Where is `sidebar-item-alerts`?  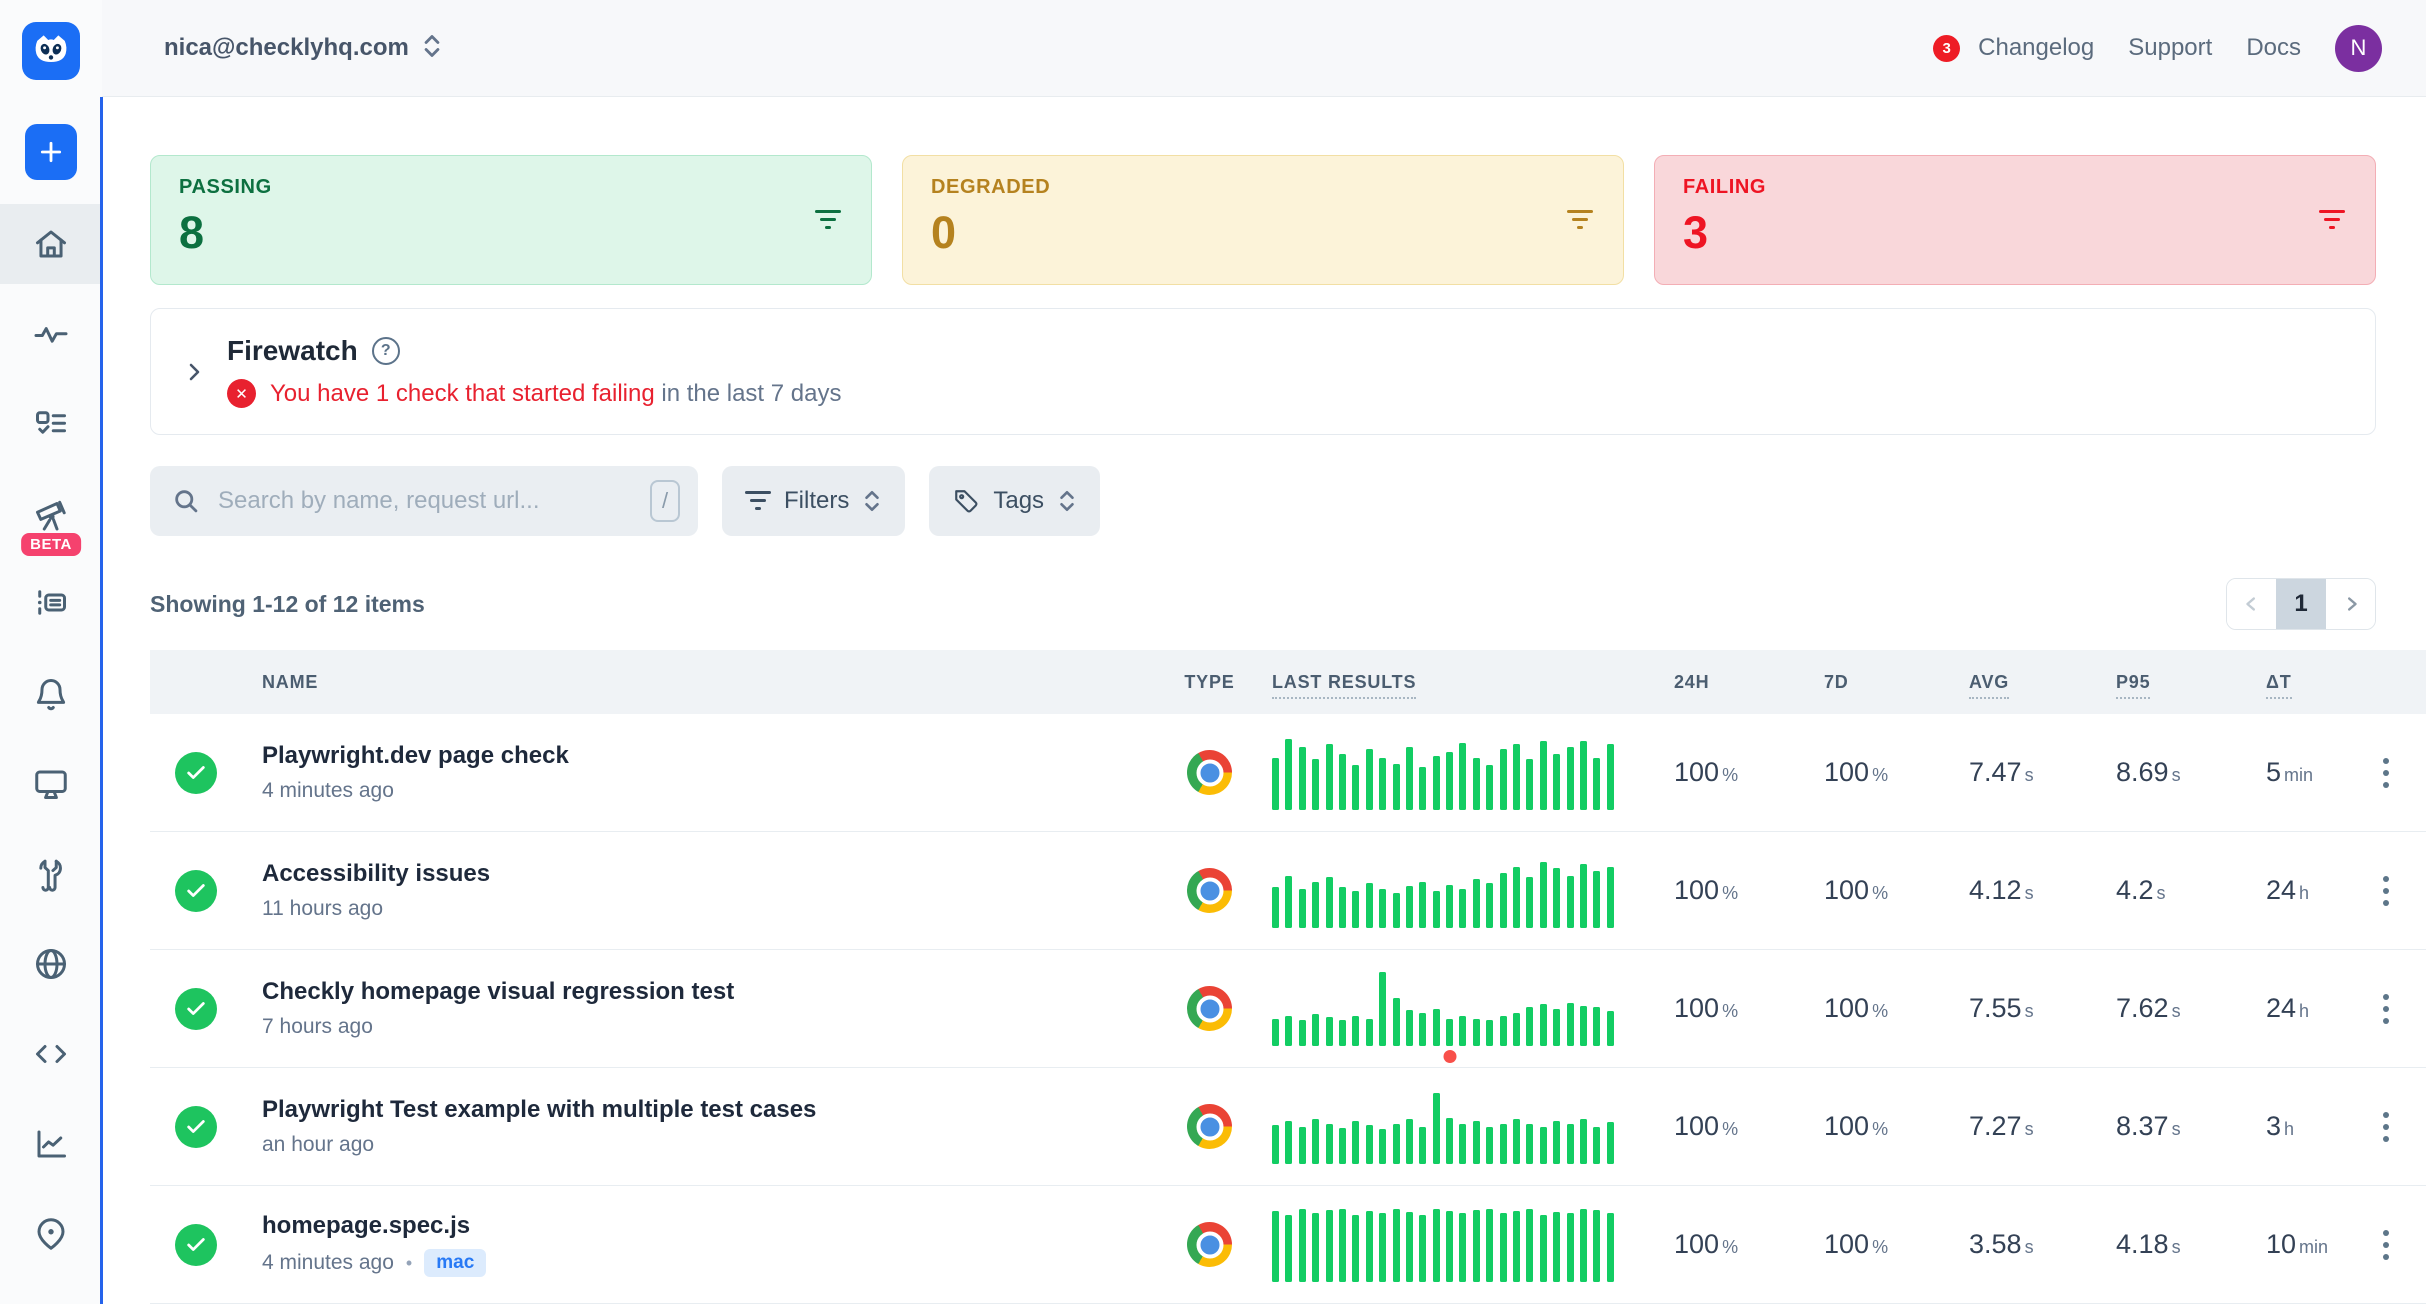
sidebar-item-alerts is located at coordinates (51, 694).